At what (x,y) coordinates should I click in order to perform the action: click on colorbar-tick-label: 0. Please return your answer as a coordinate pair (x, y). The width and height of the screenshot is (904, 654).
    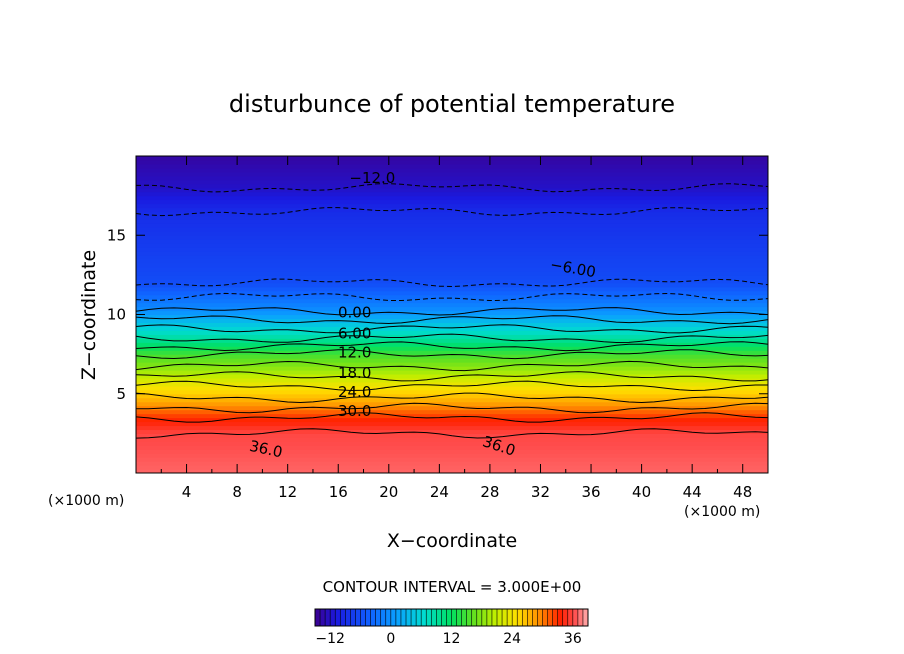
    Looking at the image, I should click on (390, 639).